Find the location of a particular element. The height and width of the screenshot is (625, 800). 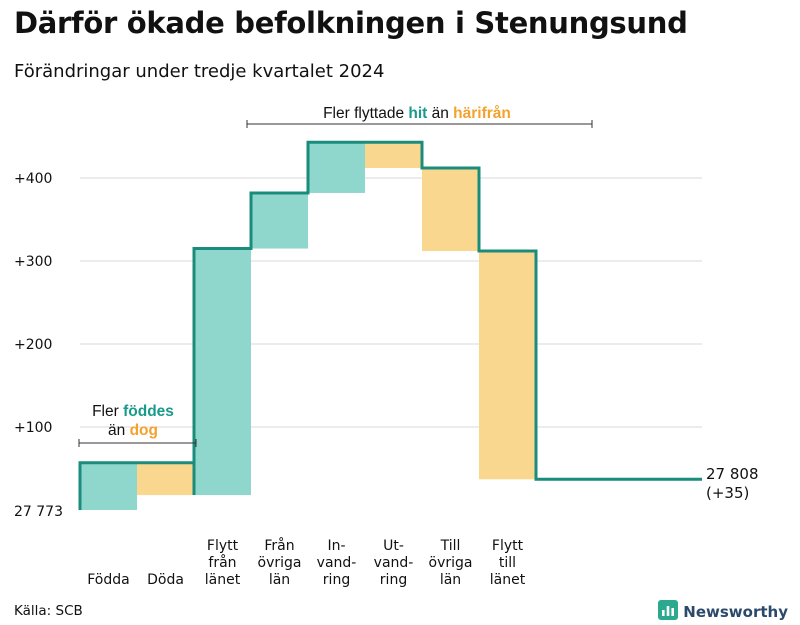

birth-annotation-highlight-2: dog is located at coordinates (144, 430).